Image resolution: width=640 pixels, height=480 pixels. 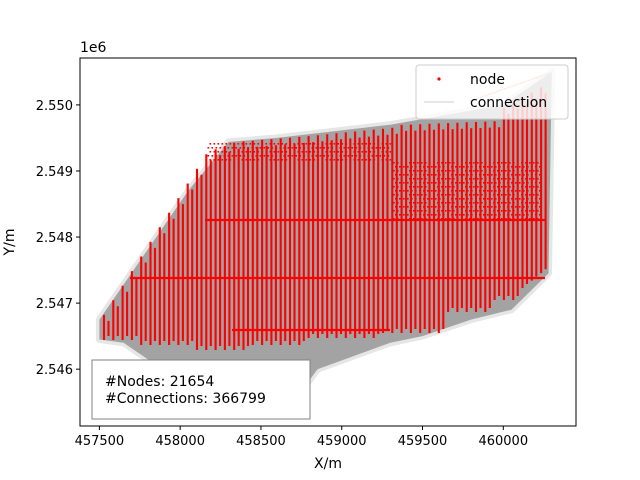 I want to click on legend-node-marker, so click(x=439, y=79).